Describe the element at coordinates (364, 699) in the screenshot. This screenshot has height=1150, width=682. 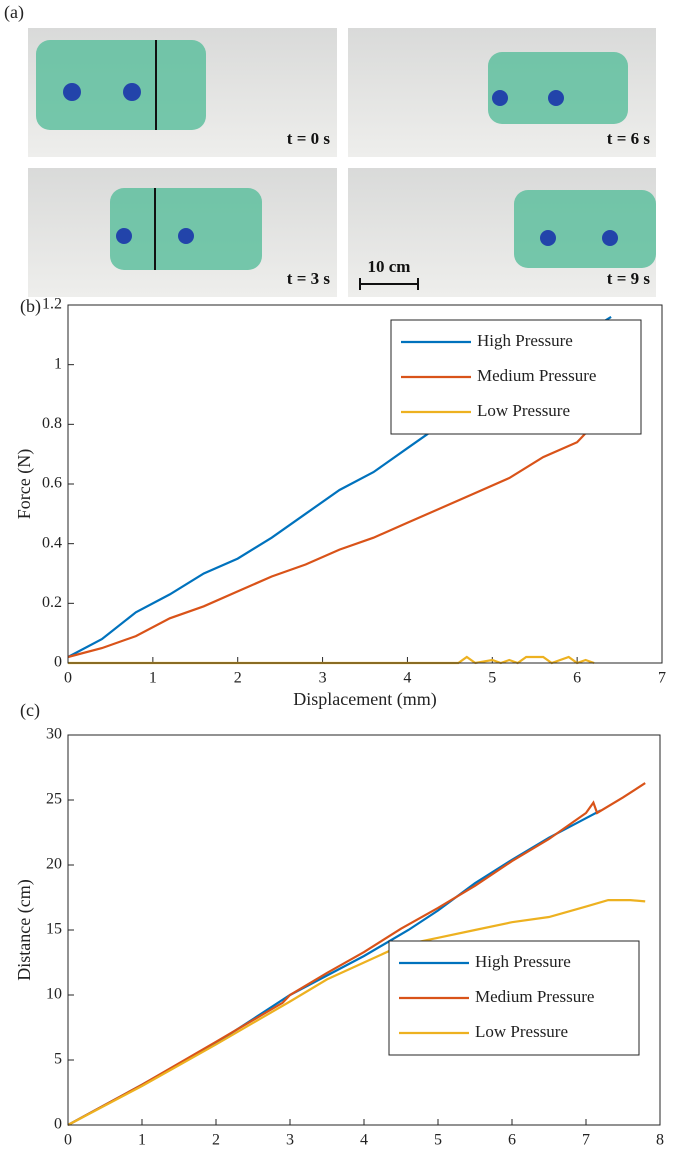
I see `x-axis-label: Displacement (mm)` at that location.